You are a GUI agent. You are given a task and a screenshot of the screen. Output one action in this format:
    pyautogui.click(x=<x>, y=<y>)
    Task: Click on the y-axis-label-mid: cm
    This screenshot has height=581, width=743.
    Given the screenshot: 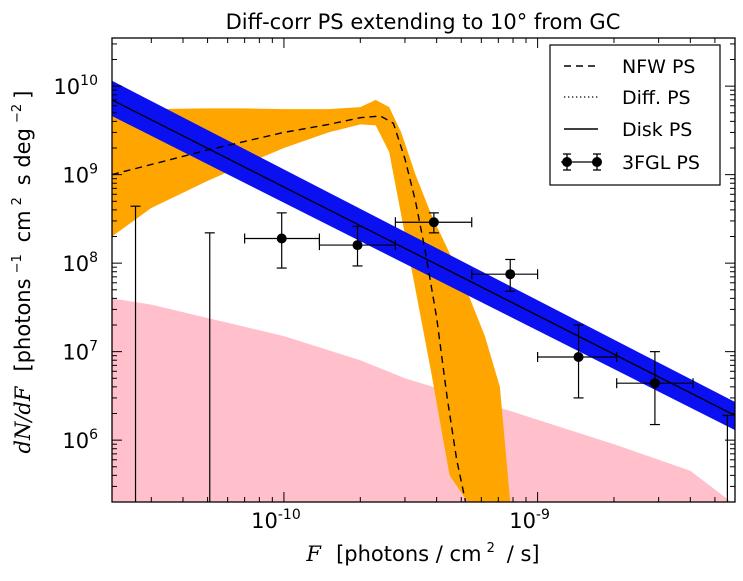 What is the action you would take?
    pyautogui.click(x=23, y=229)
    